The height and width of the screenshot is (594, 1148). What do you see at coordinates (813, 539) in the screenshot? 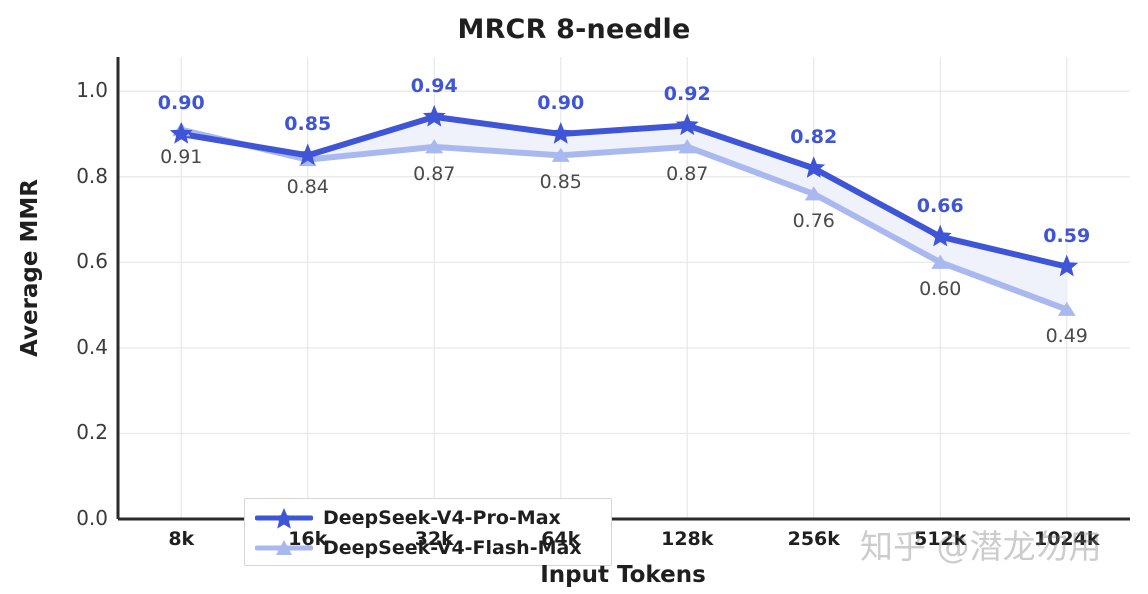
I see `x-tick-label: 256k` at bounding box center [813, 539].